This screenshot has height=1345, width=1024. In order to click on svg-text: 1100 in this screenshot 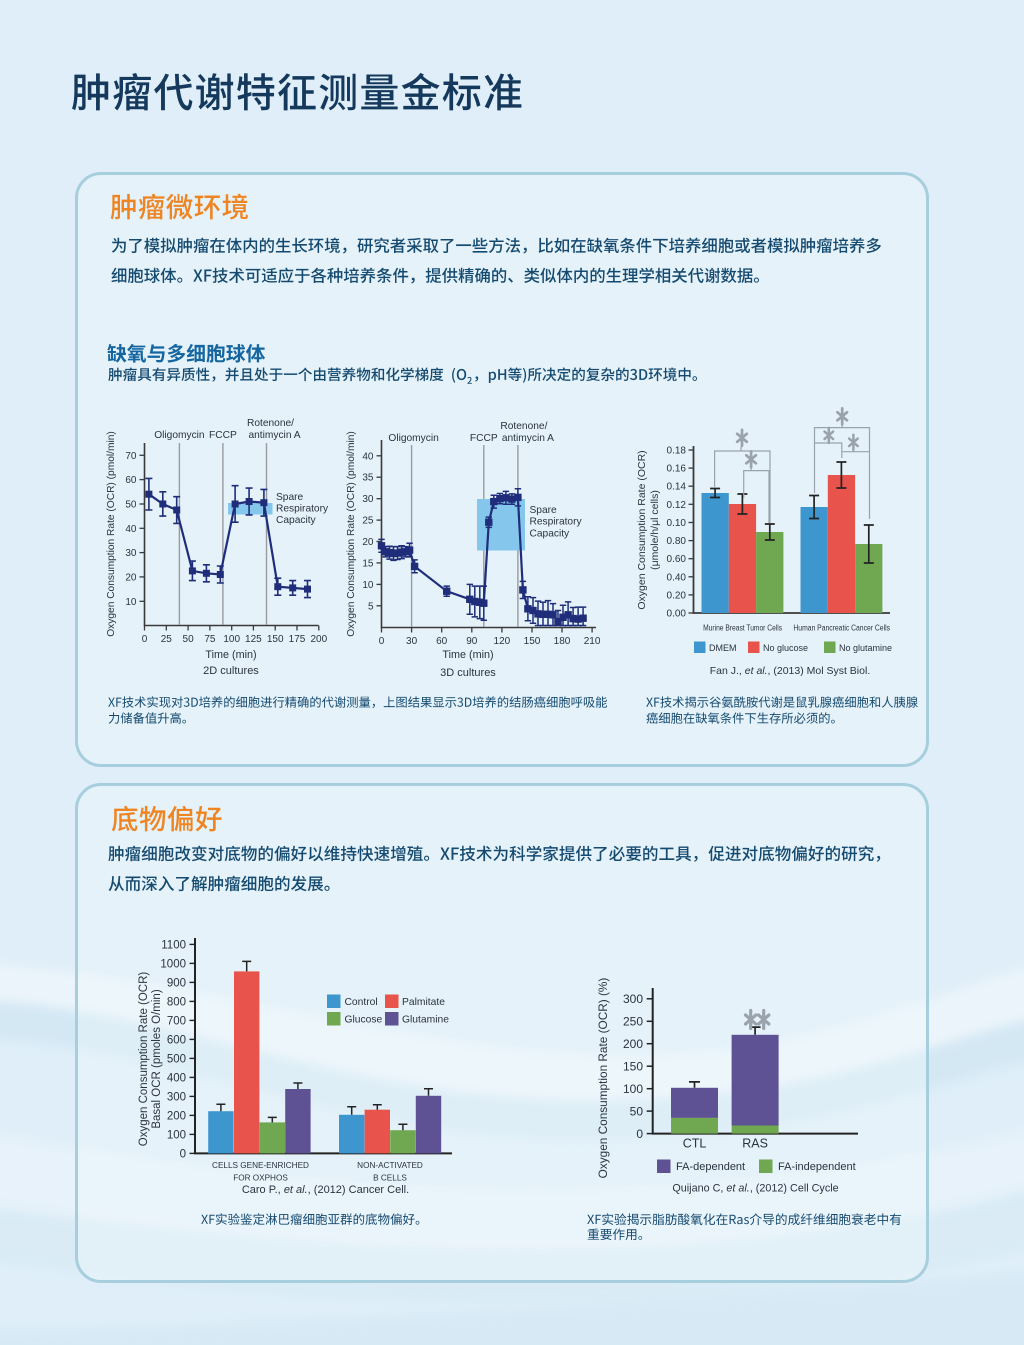, I will do `click(173, 945)`.